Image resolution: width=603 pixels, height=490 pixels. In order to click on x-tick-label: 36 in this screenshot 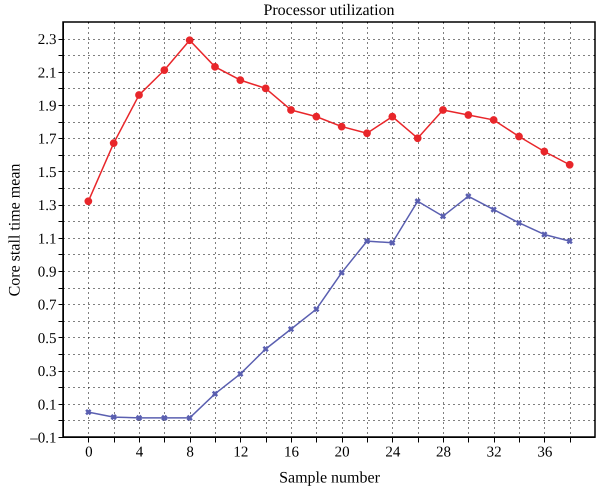, I will do `click(545, 452)`.